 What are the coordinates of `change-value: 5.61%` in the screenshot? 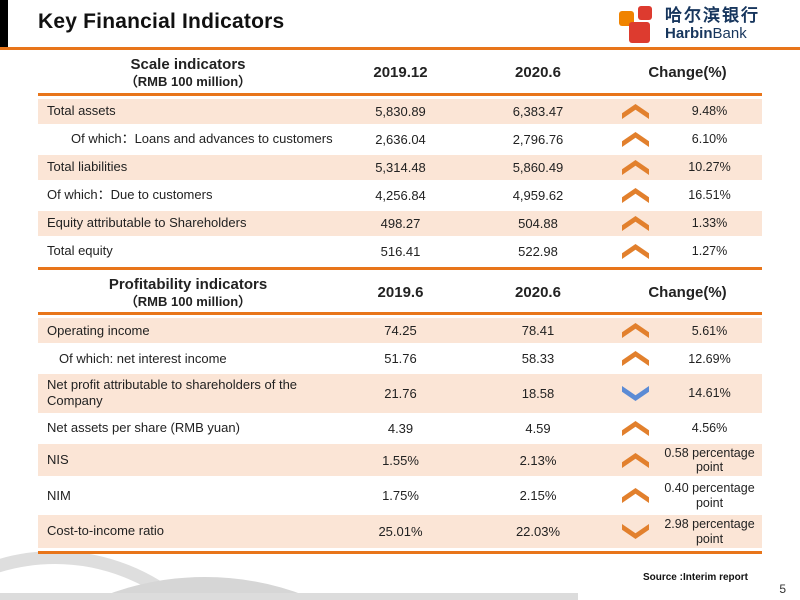 It's located at (709, 330).